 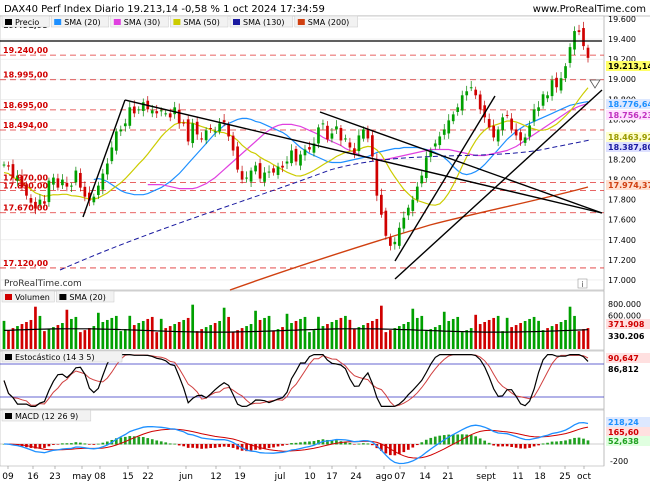 I want to click on x-tick-label: 18, so click(x=540, y=477).